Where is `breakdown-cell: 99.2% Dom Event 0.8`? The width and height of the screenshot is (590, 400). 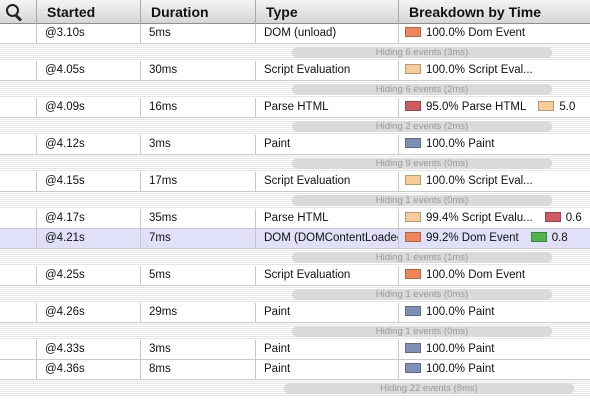
breakdown-cell: 99.2% Dom Event 0.8 is located at coordinates (494, 238).